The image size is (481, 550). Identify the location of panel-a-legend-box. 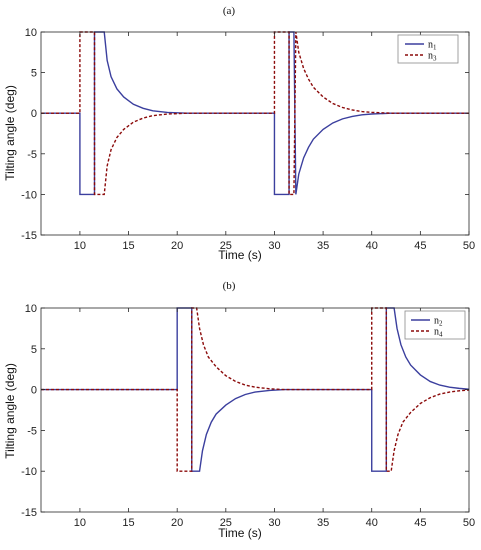
(428, 49).